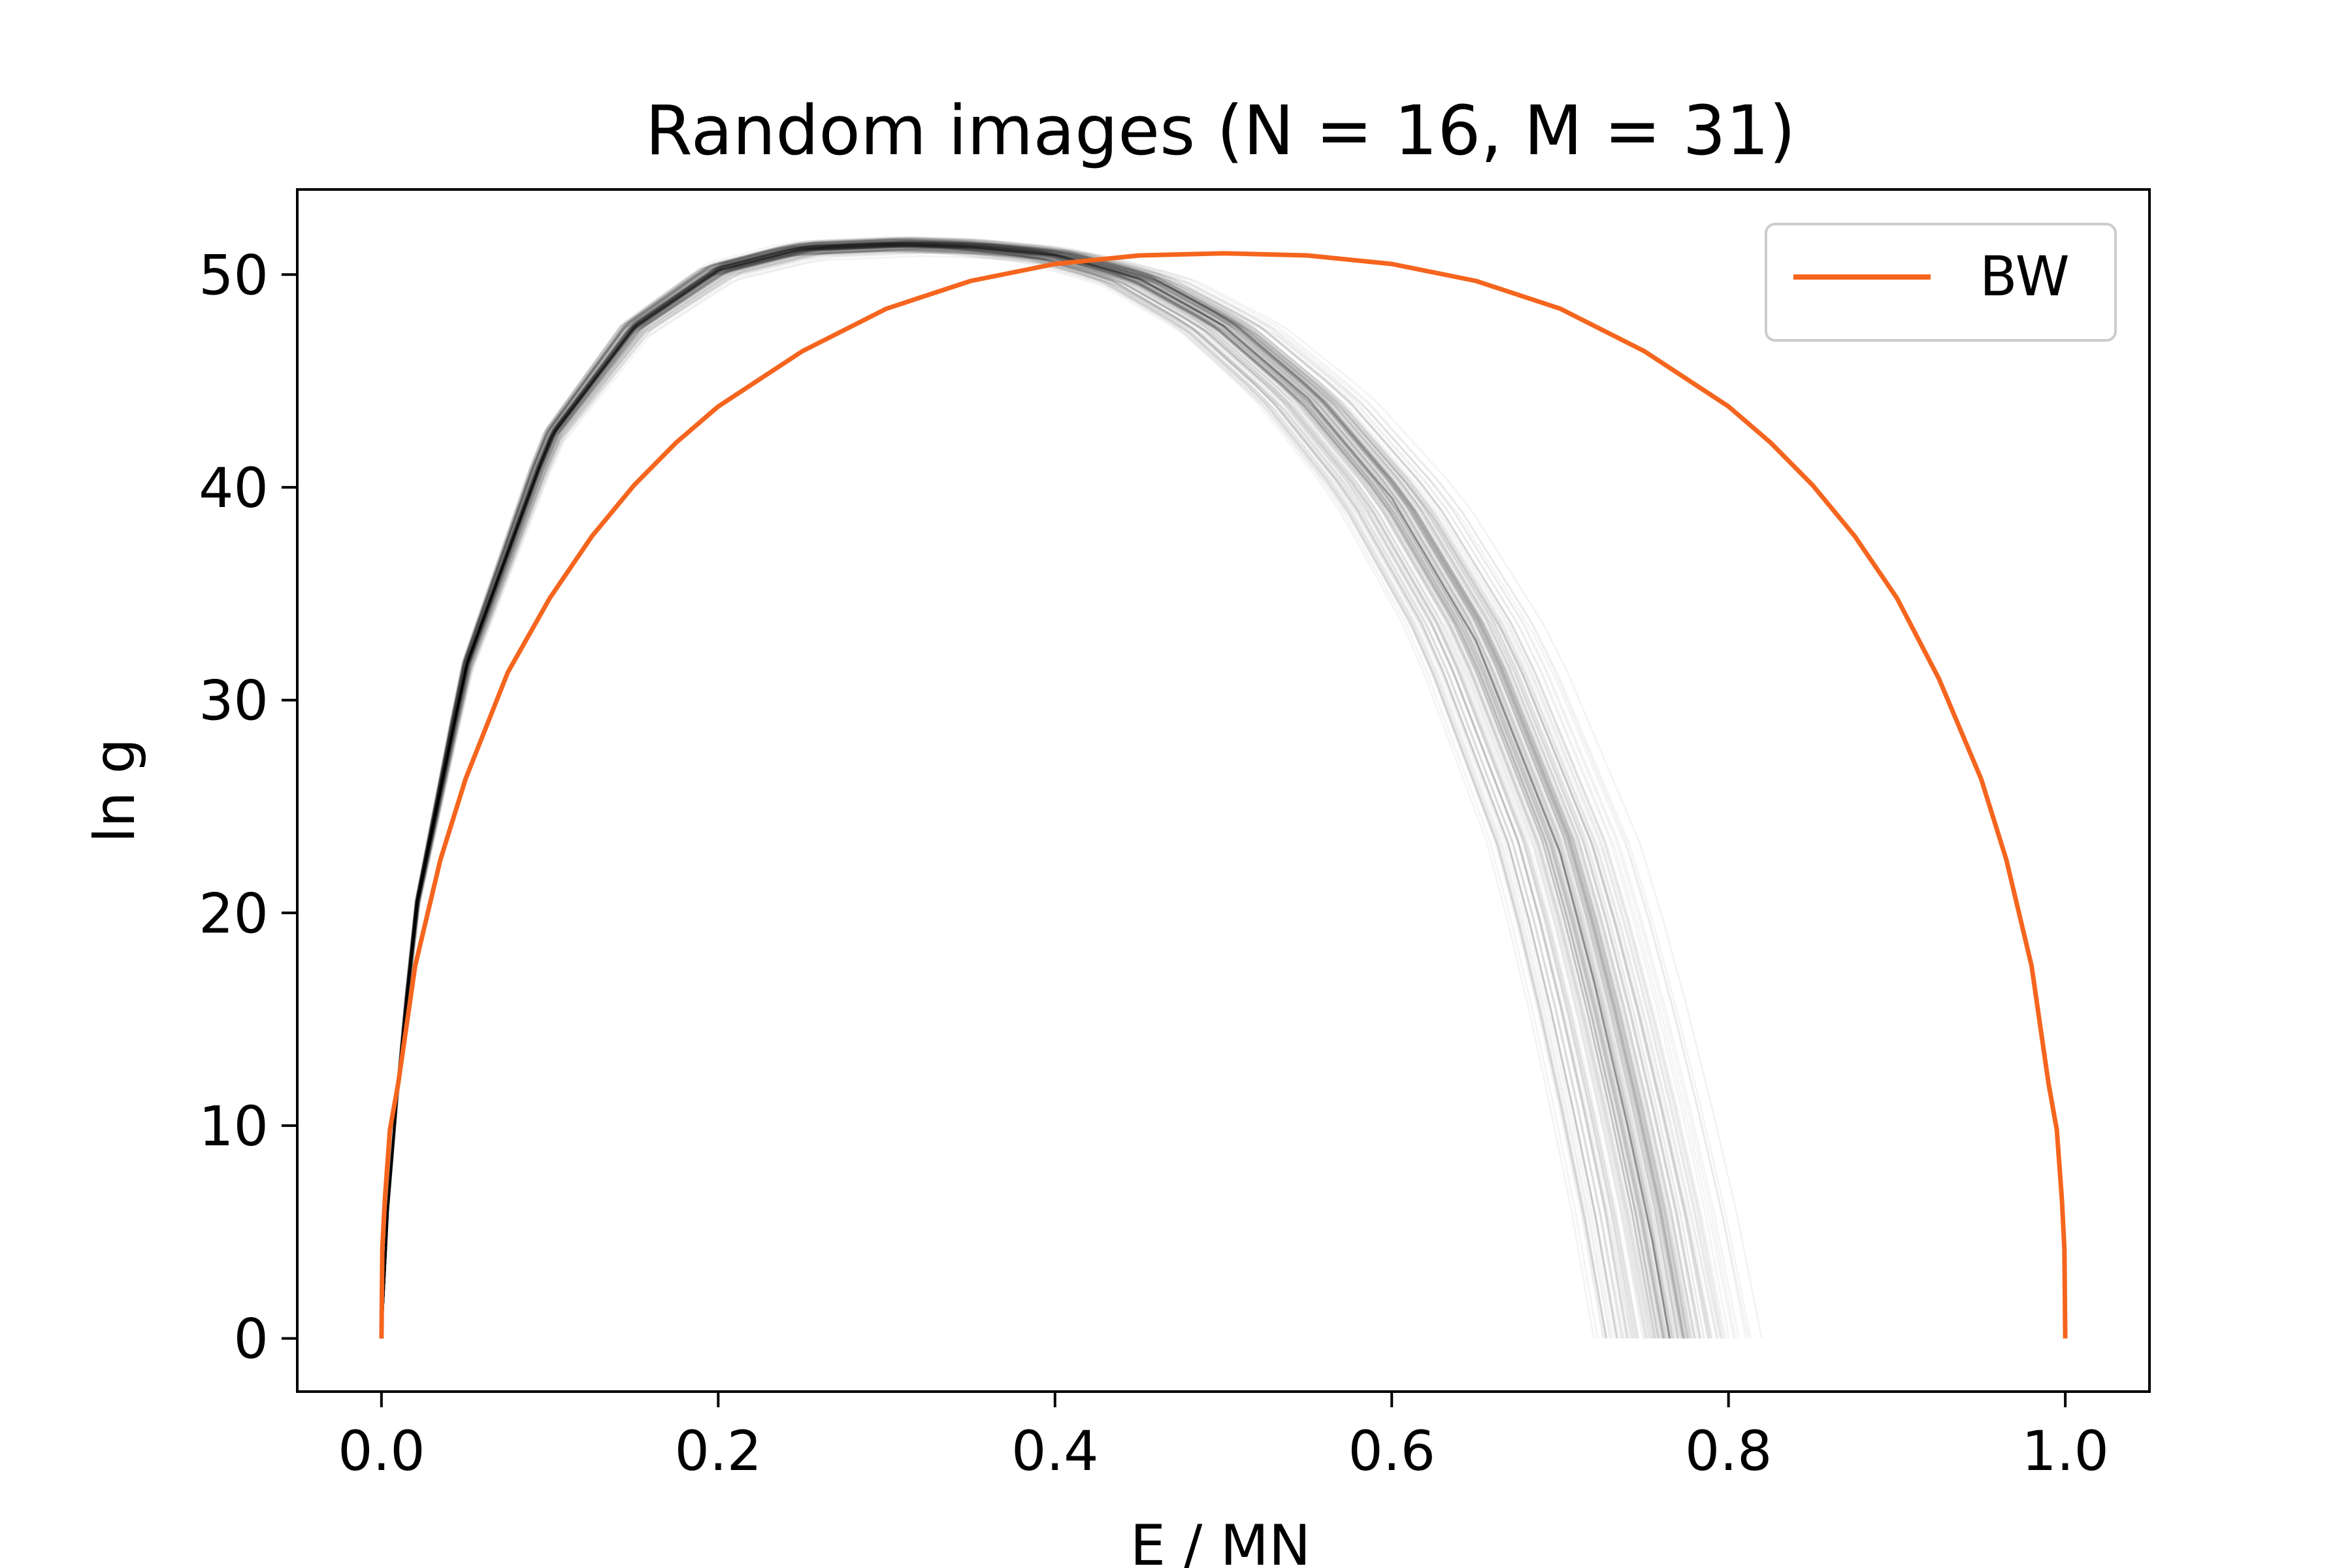 The height and width of the screenshot is (1568, 2352). What do you see at coordinates (1220, 1540) in the screenshot?
I see `x-axis-label: E / MN` at bounding box center [1220, 1540].